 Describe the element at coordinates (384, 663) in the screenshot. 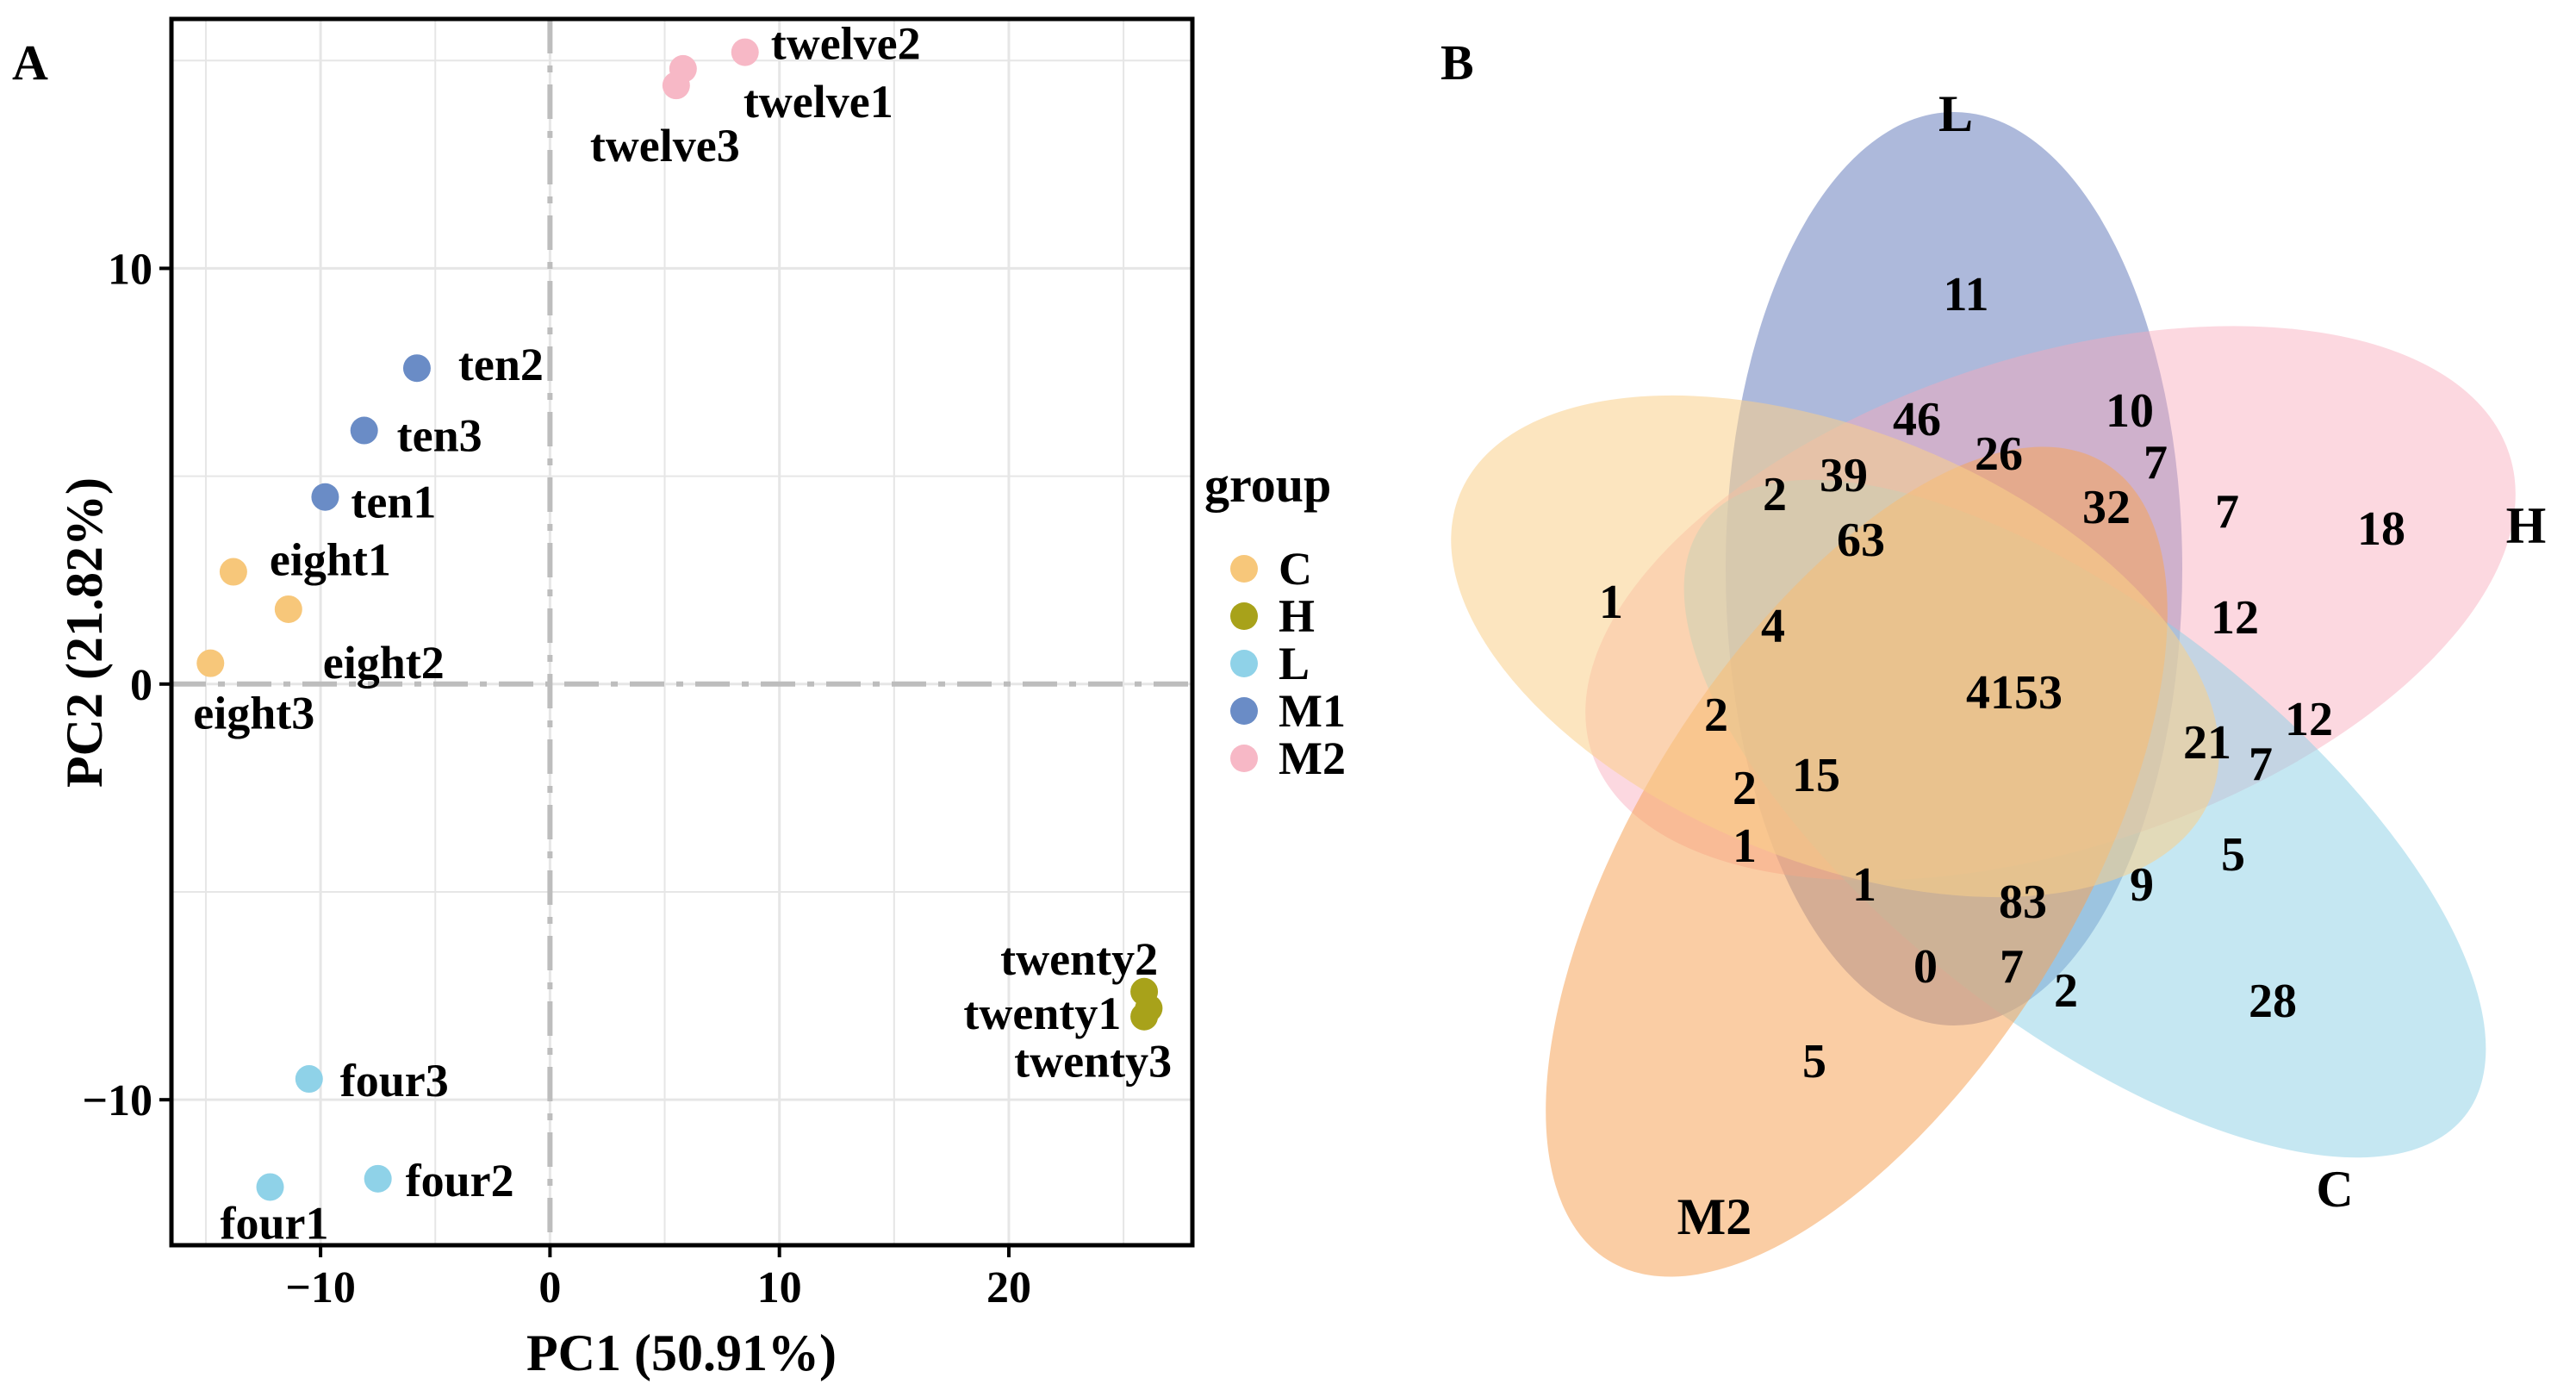

I see `point-label: eight2` at that location.